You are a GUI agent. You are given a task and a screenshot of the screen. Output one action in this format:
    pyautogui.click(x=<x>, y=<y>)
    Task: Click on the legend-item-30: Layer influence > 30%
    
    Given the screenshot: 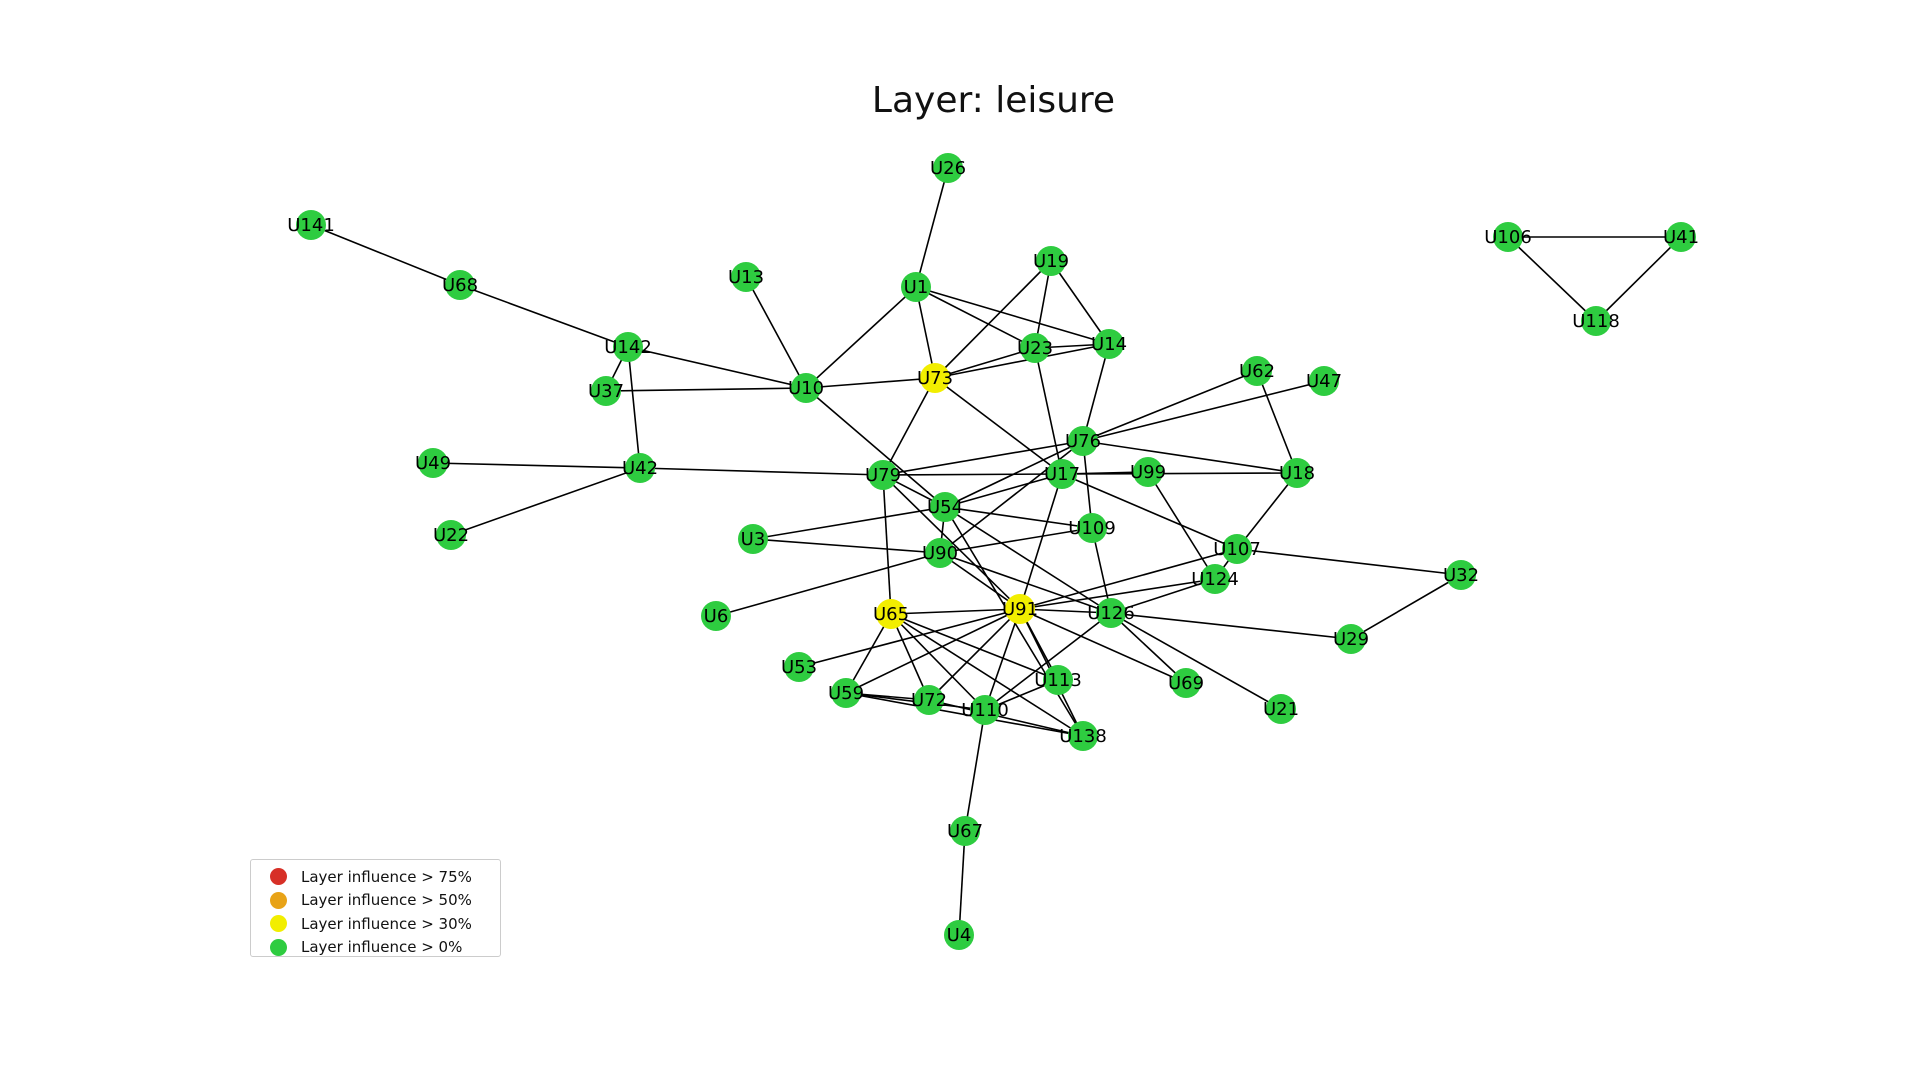 What is the action you would take?
    pyautogui.click(x=375, y=924)
    